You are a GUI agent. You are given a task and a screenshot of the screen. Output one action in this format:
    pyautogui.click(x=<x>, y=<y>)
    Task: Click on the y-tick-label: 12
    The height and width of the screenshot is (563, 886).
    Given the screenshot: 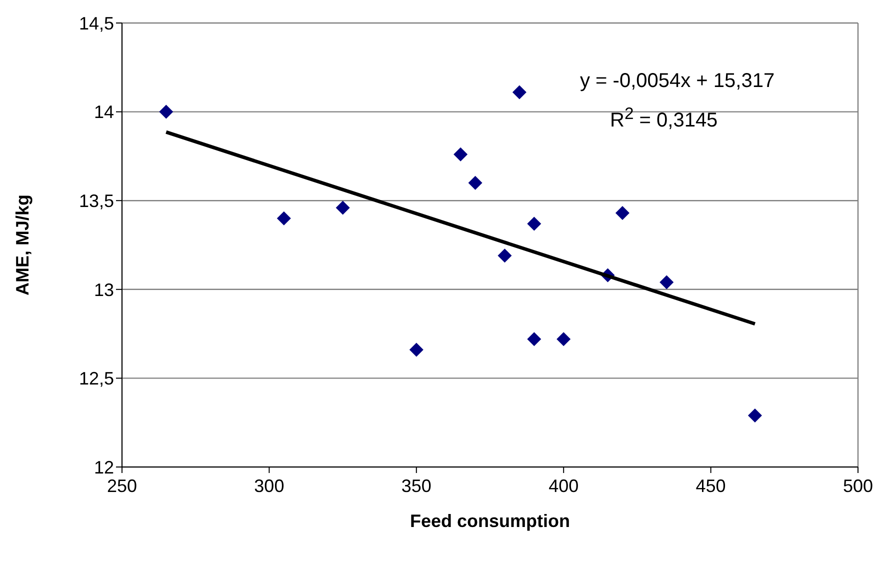 What is the action you would take?
    pyautogui.click(x=104, y=467)
    